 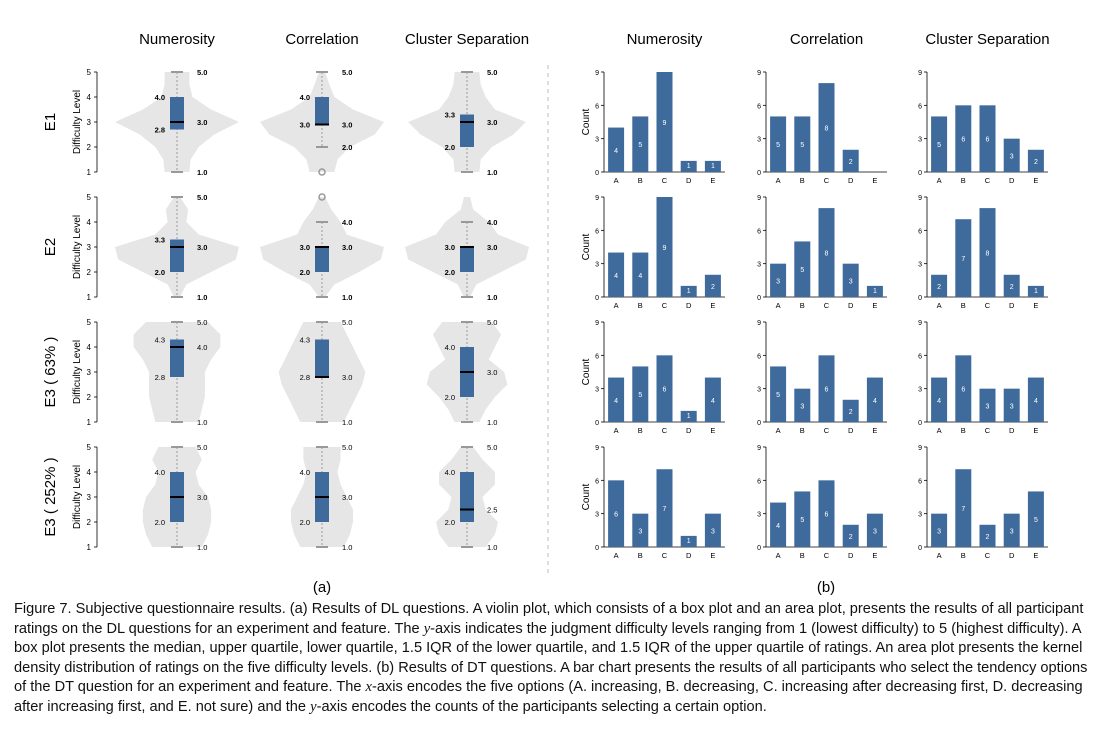 I want to click on bar-ytick-label-e2-correlation-3: 3, so click(x=759, y=265).